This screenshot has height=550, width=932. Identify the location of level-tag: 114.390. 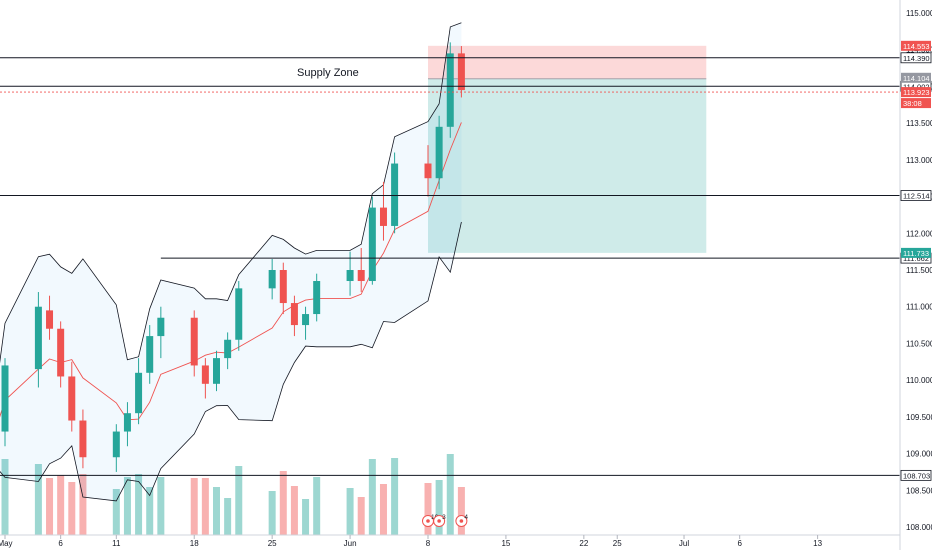
(916, 58).